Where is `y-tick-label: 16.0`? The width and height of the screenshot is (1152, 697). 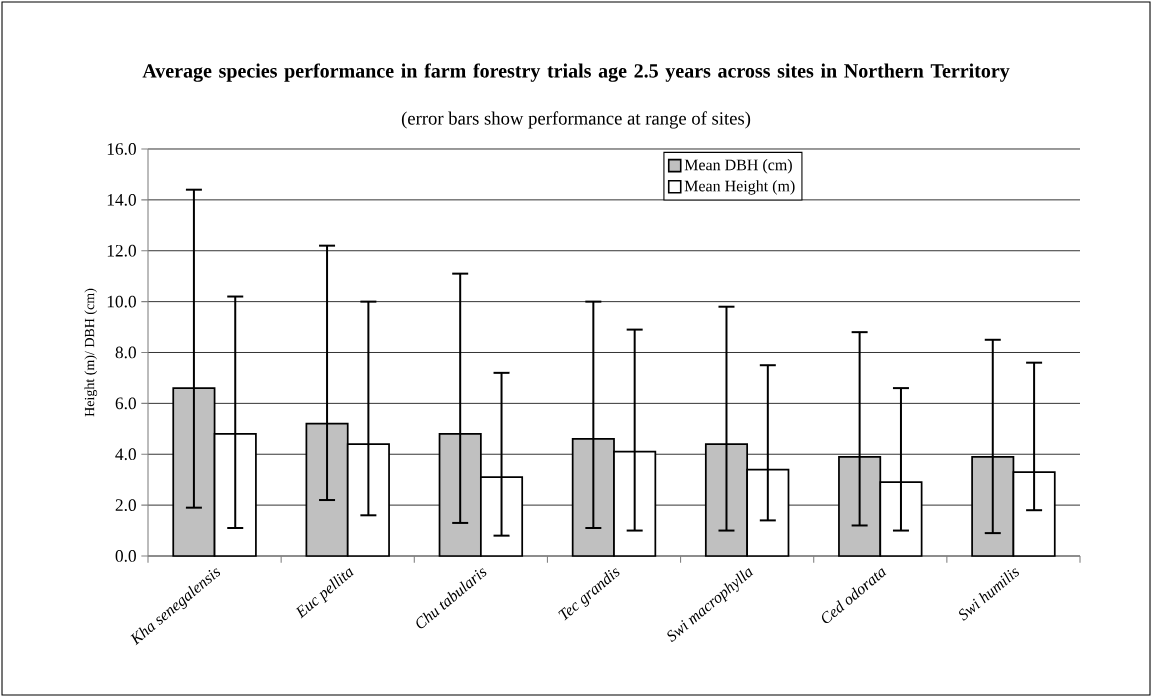 y-tick-label: 16.0 is located at coordinates (121, 149).